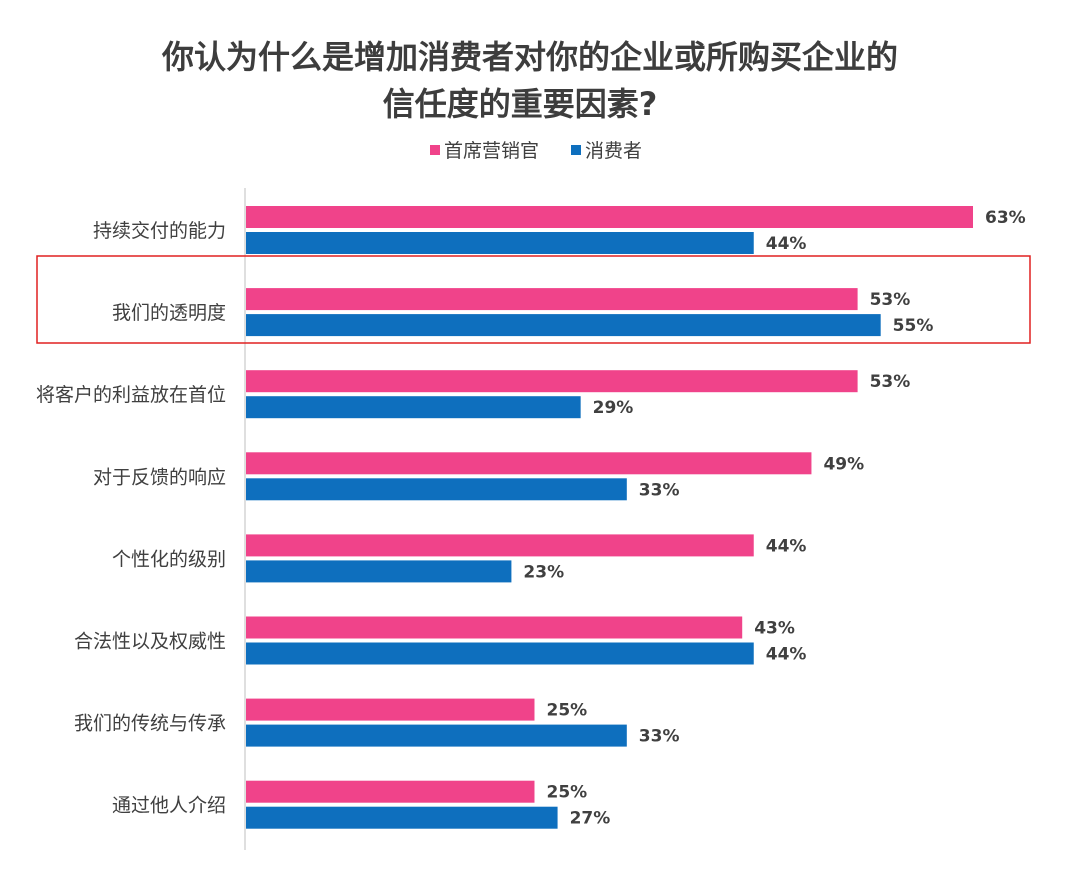 The image size is (1080, 875). I want to click on data-label-cmo: 63%, so click(1005, 218).